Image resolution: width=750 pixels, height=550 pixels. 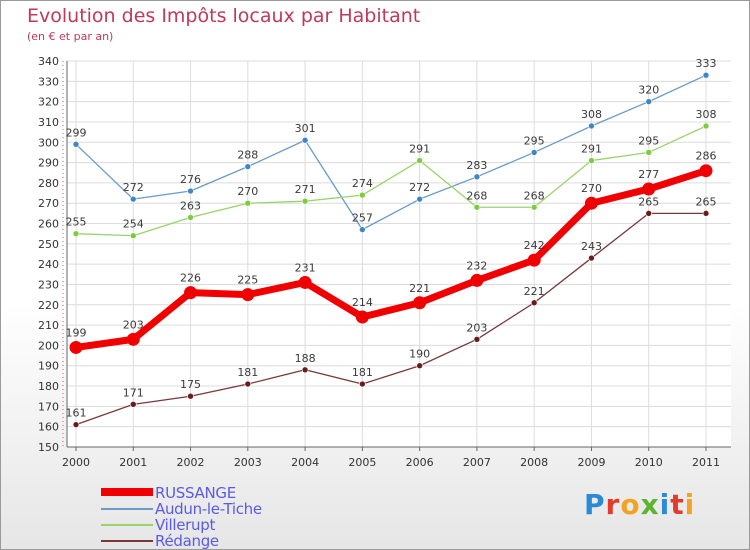 What do you see at coordinates (677, 504) in the screenshot?
I see `logo-letter: t` at bounding box center [677, 504].